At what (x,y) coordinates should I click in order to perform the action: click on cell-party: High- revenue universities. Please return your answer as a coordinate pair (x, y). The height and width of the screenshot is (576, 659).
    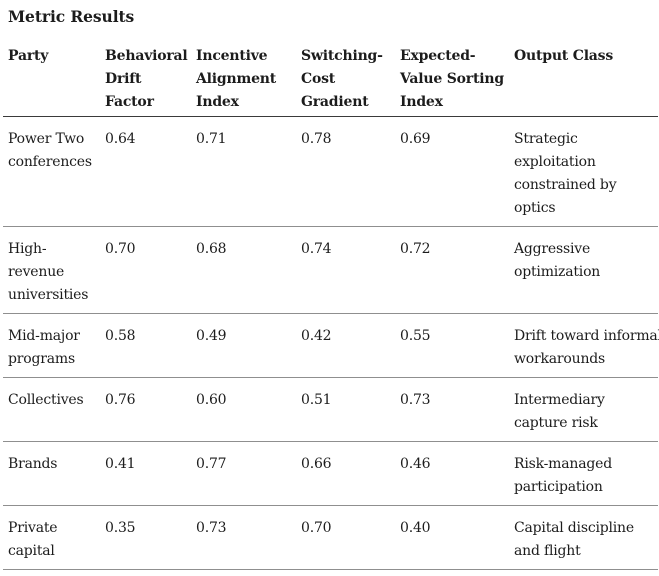
    Looking at the image, I should click on (48, 272).